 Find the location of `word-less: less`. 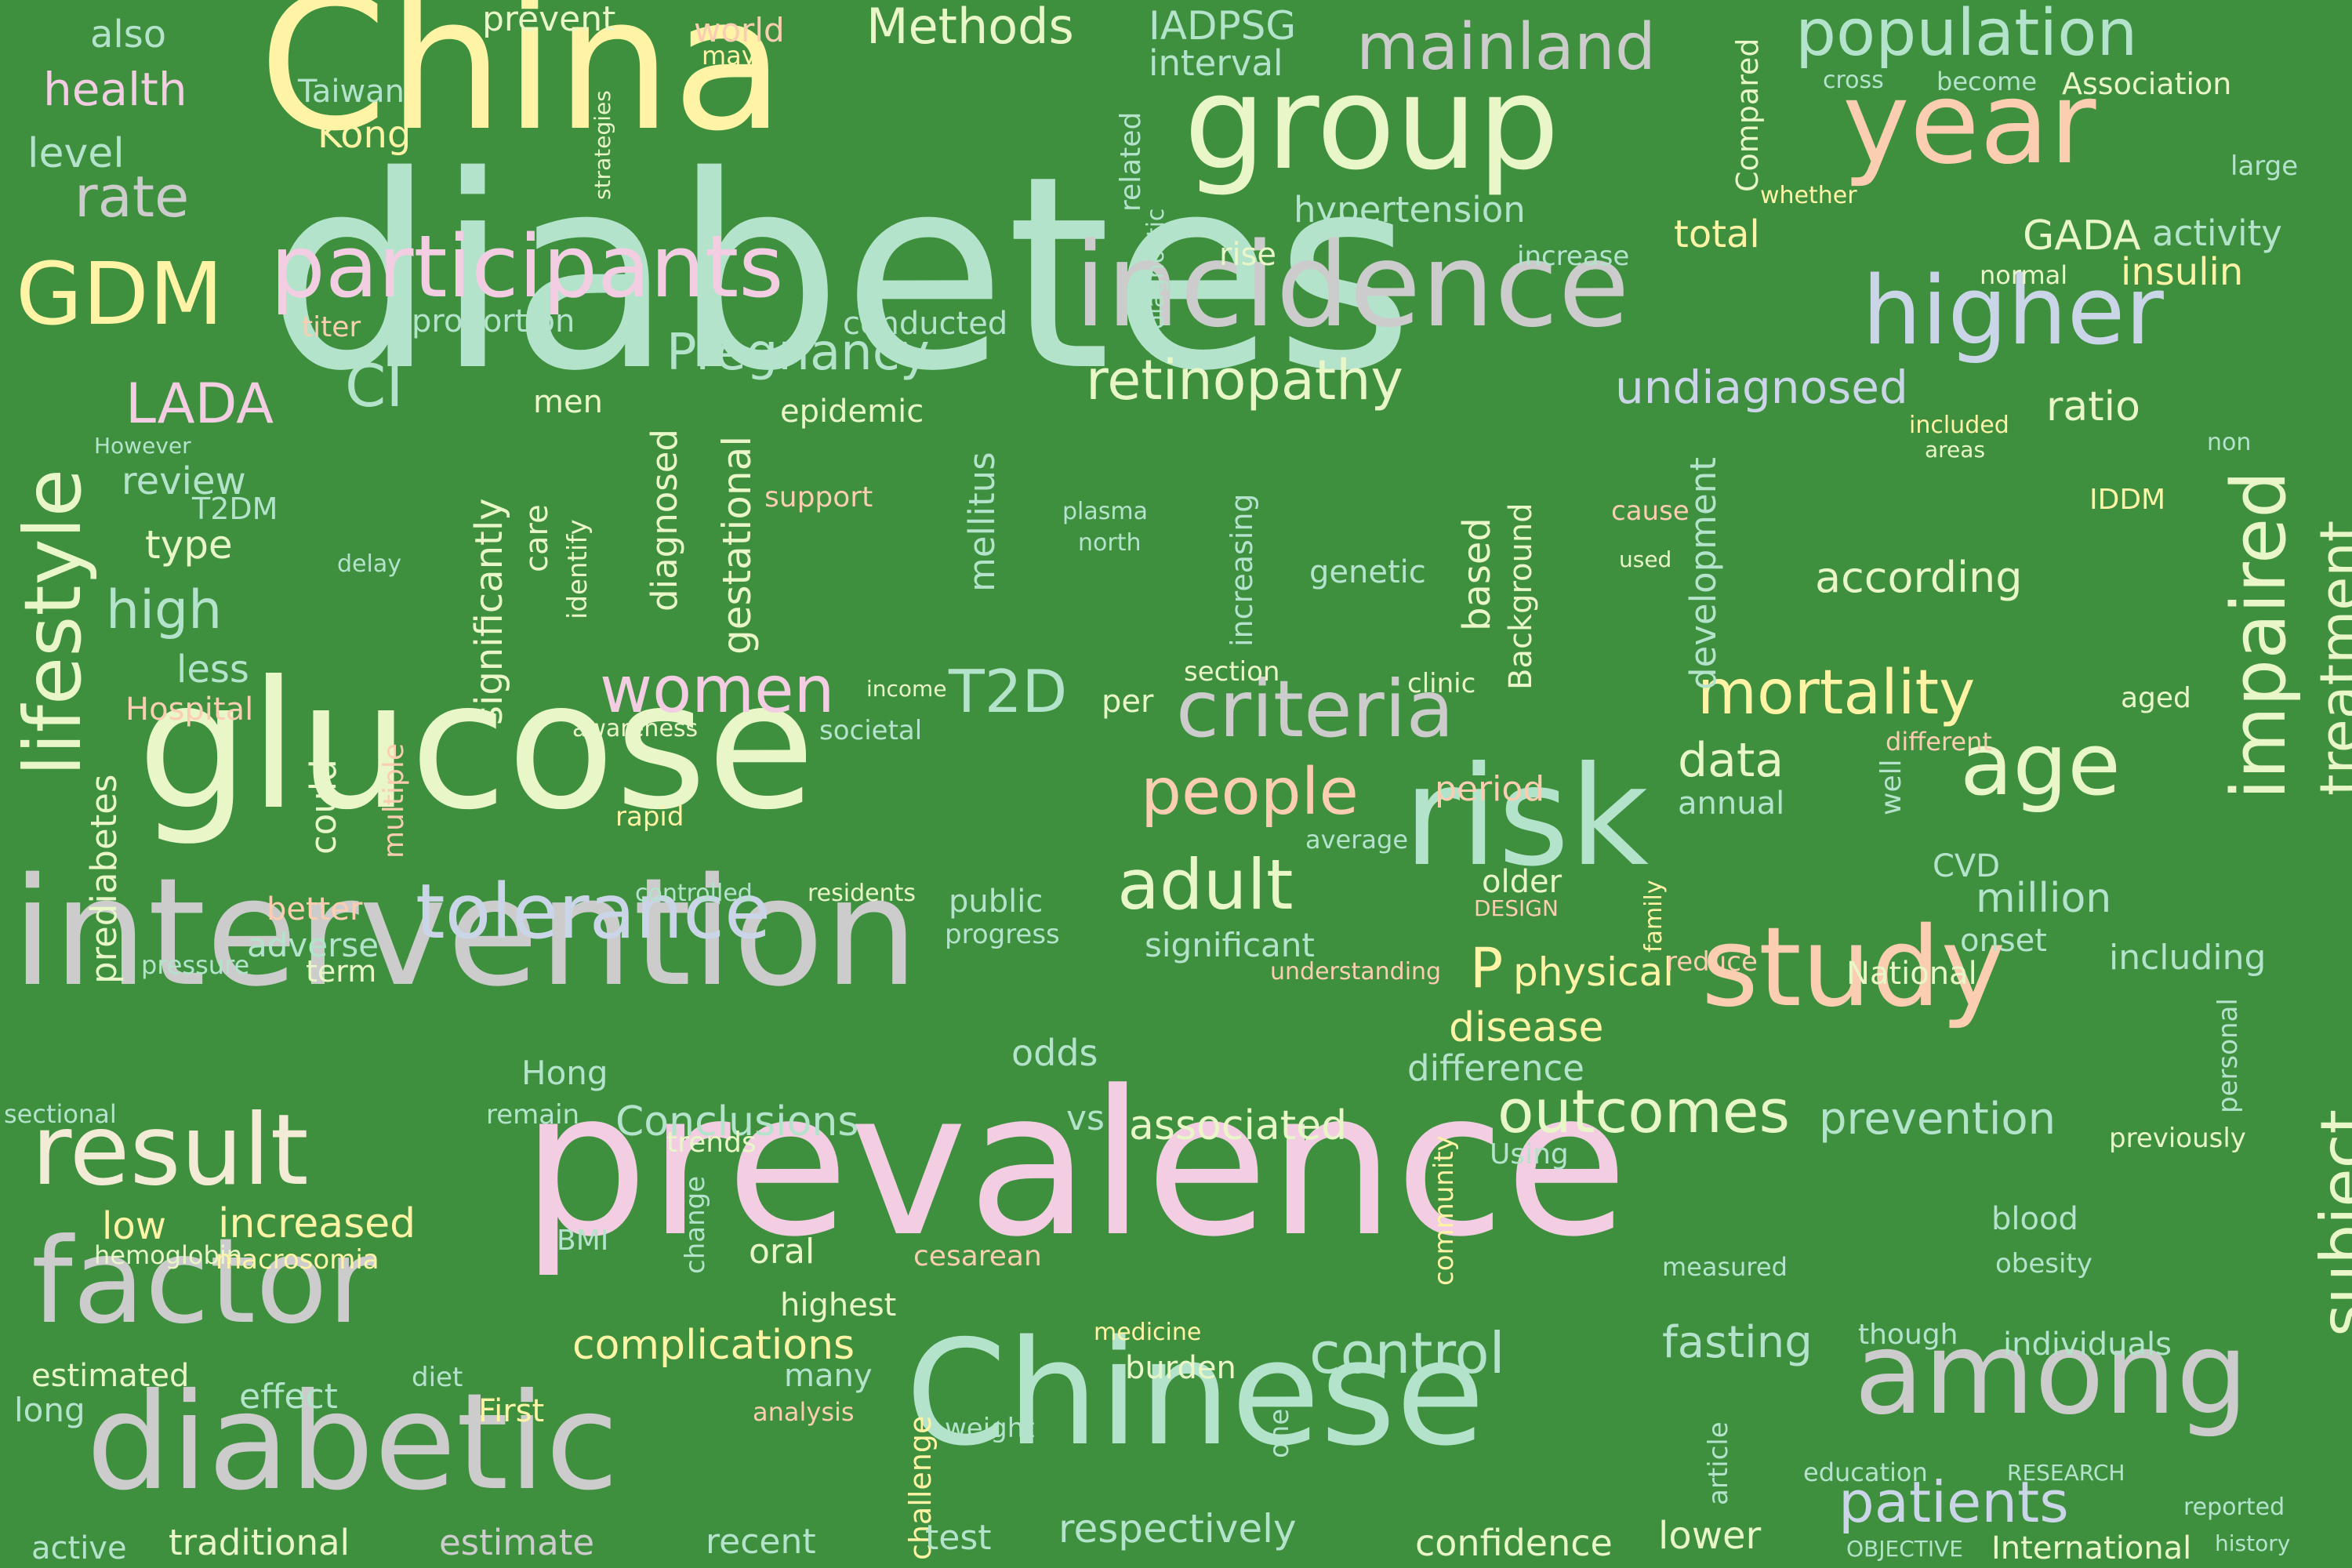

word-less: less is located at coordinates (212, 669).